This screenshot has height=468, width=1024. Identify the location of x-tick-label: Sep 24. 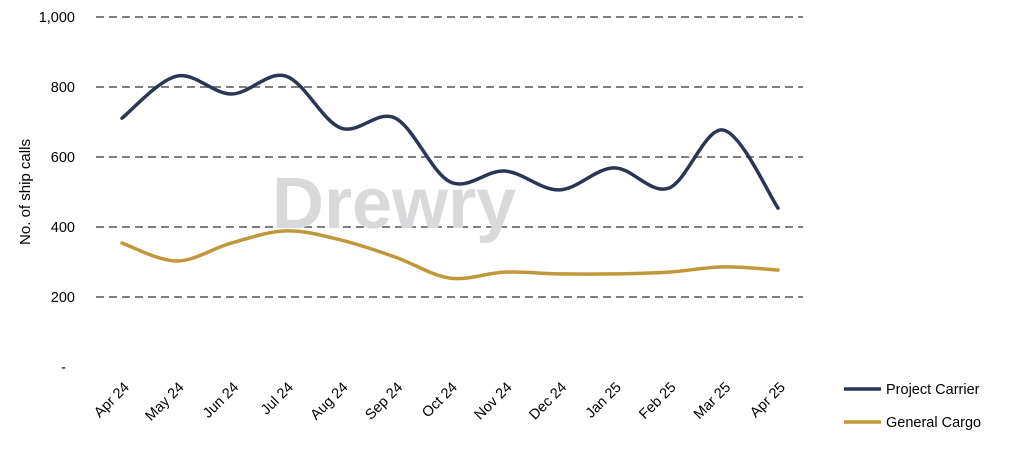
(384, 402).